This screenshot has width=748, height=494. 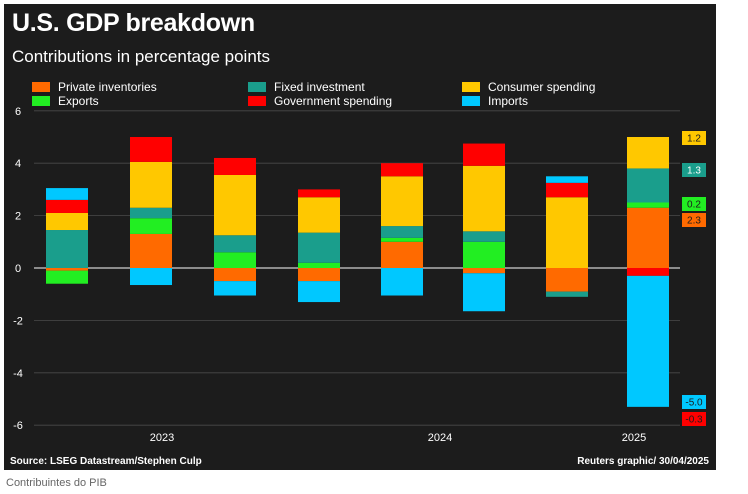 I want to click on legend-item-private-inventories: Private inventories, so click(x=94, y=87).